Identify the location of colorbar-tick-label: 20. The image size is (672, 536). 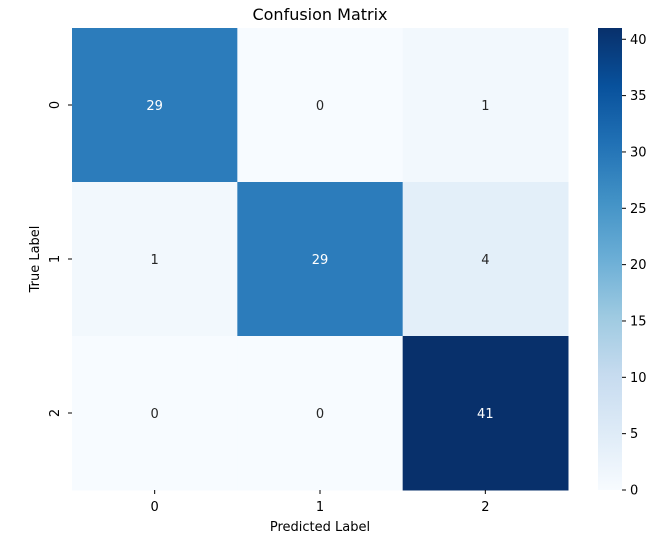
(638, 265).